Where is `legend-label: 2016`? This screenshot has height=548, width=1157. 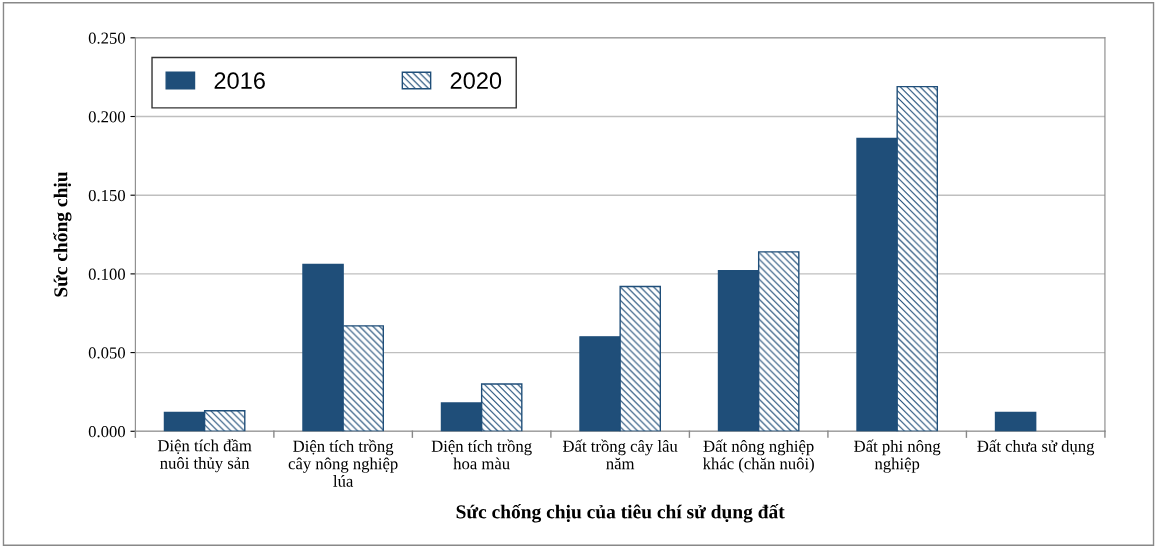
legend-label: 2016 is located at coordinates (239, 80).